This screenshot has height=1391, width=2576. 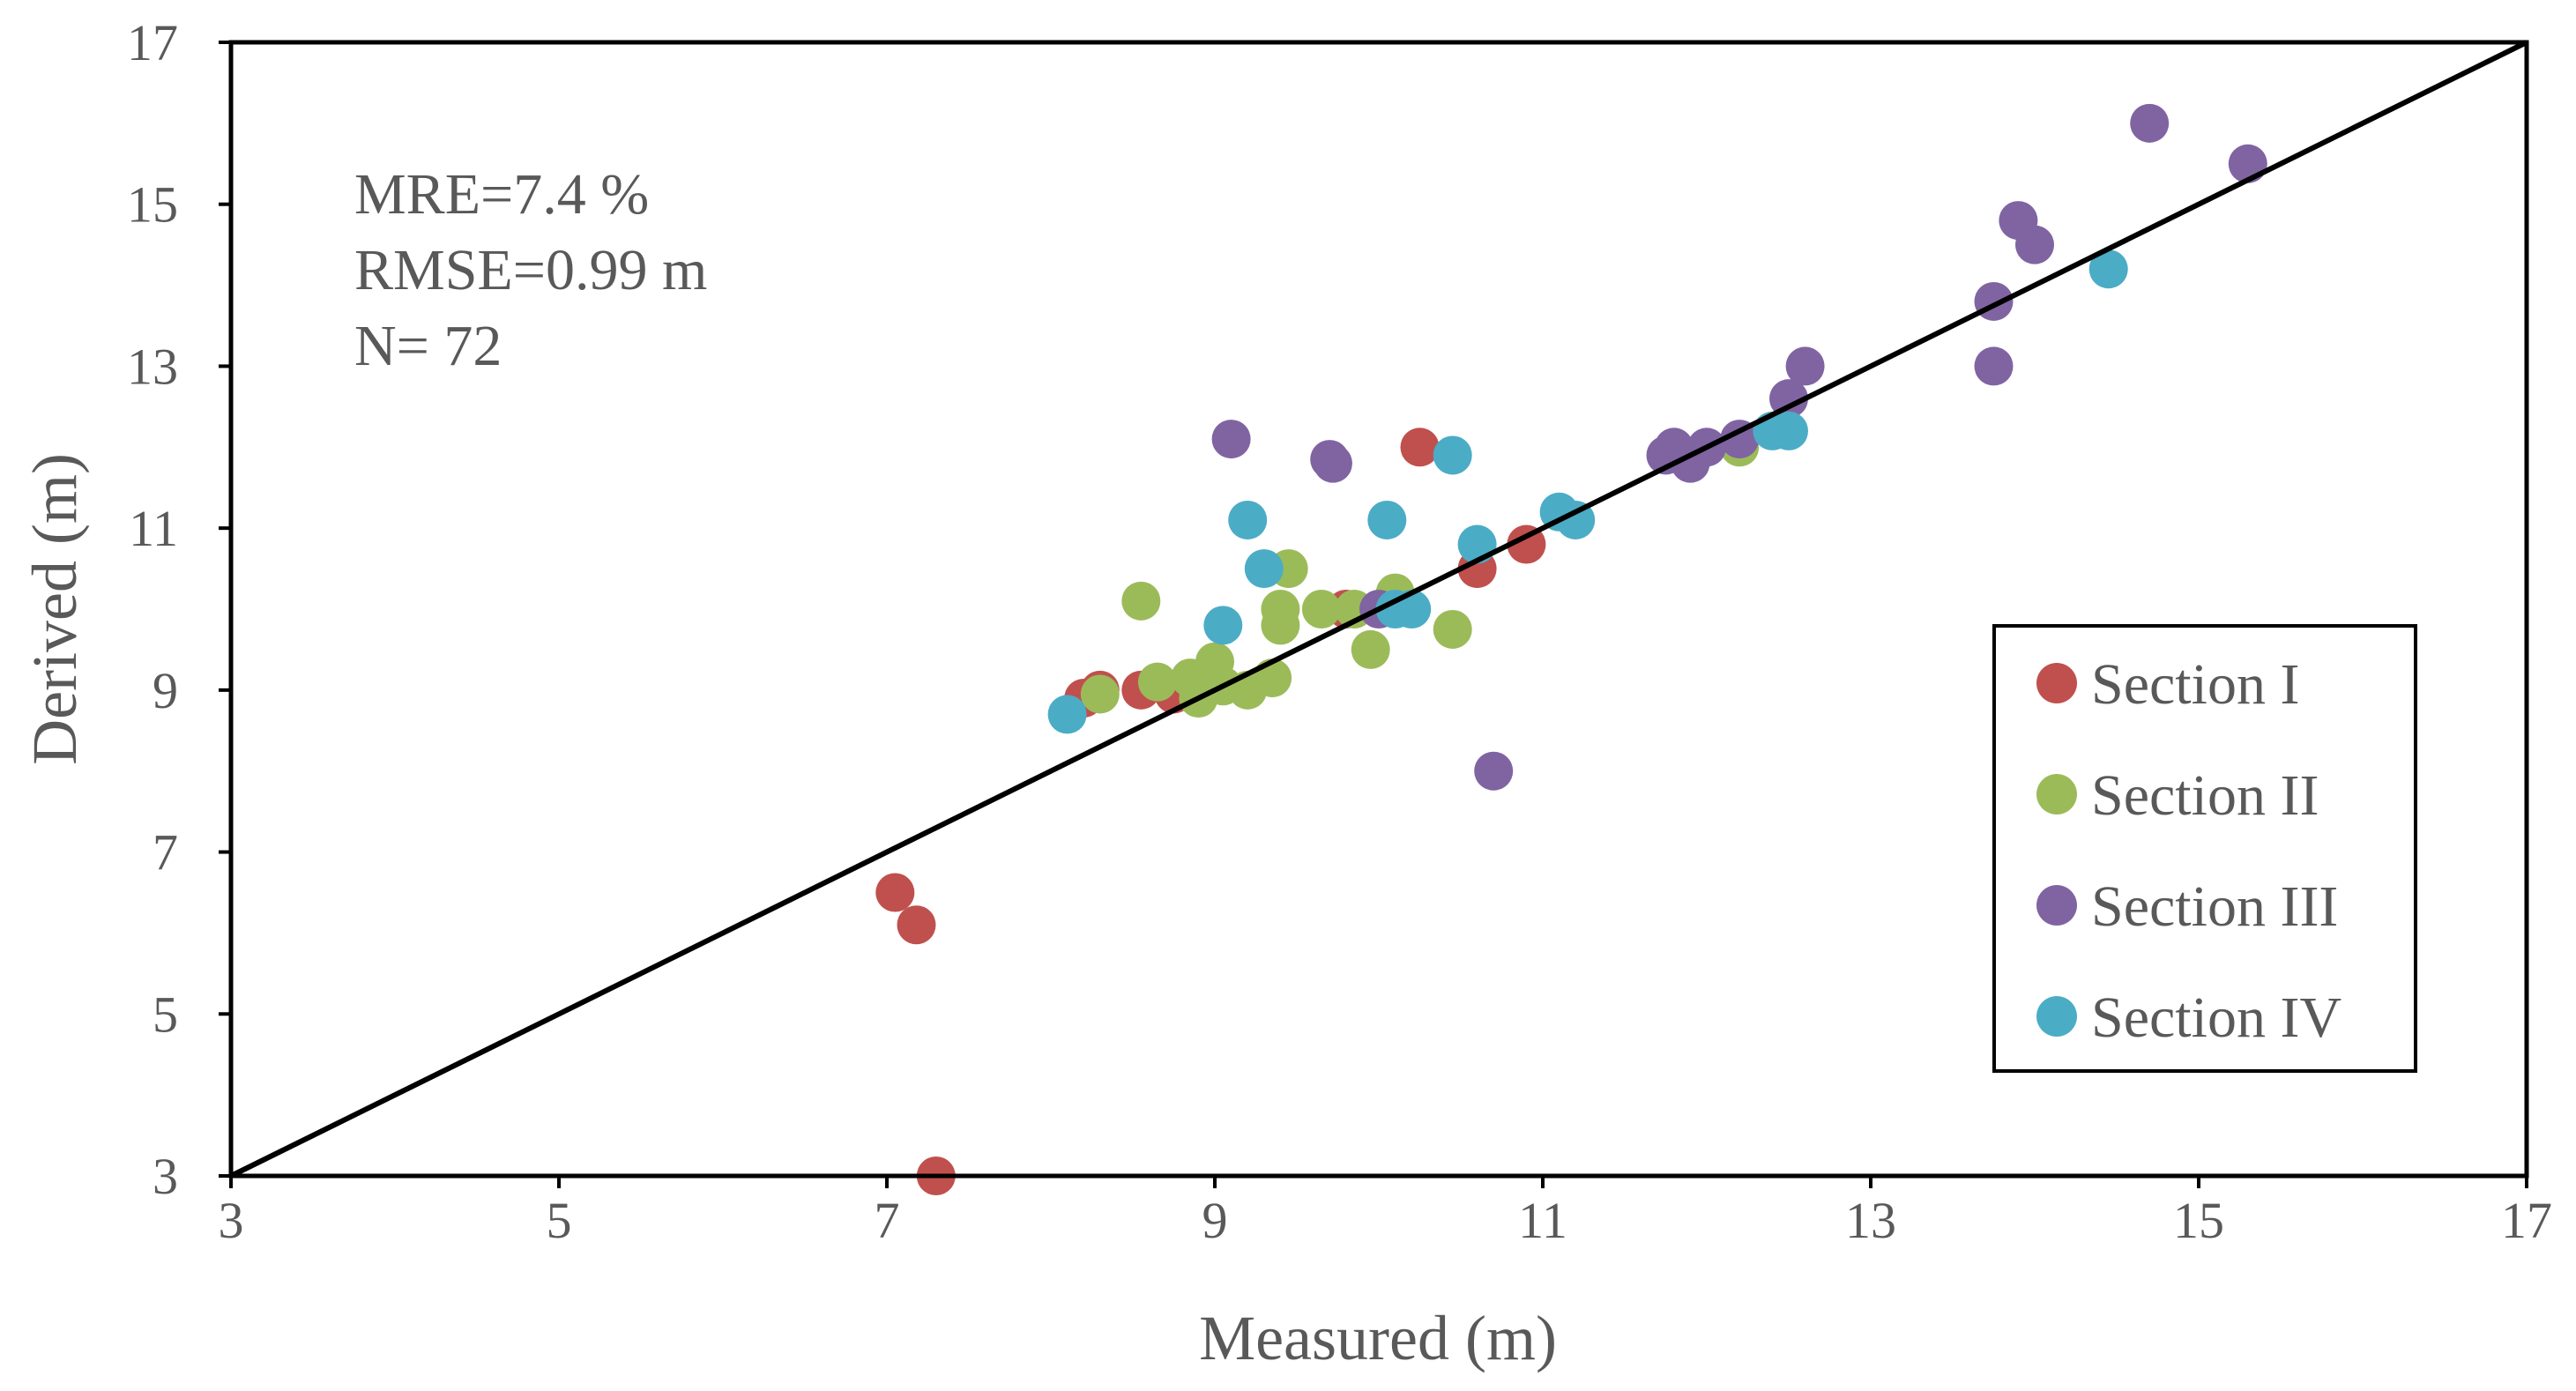 What do you see at coordinates (2216, 1018) in the screenshot?
I see `legend-label-section-iv: Section IV` at bounding box center [2216, 1018].